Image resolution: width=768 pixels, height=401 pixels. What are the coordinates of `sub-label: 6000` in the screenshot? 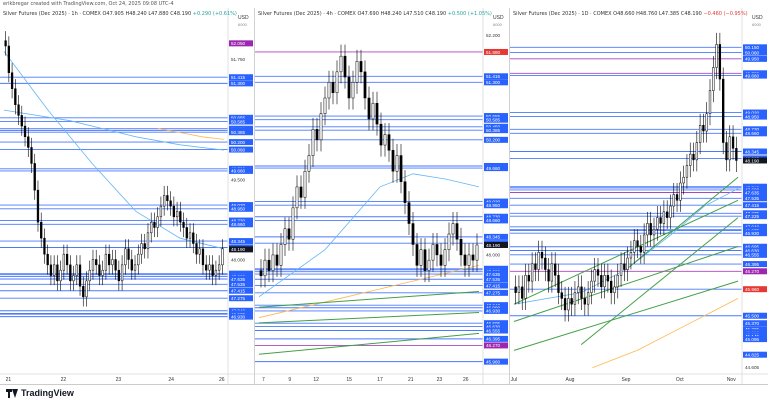 It's located at (756, 24).